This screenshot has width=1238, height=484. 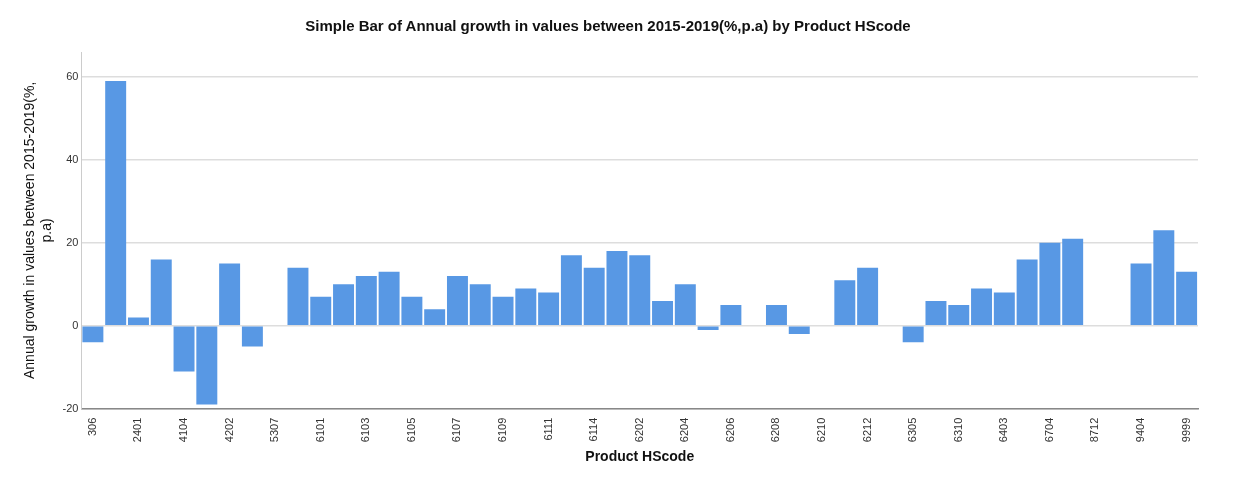 What do you see at coordinates (866, 430) in the screenshot?
I see `x-tick-label: 6212` at bounding box center [866, 430].